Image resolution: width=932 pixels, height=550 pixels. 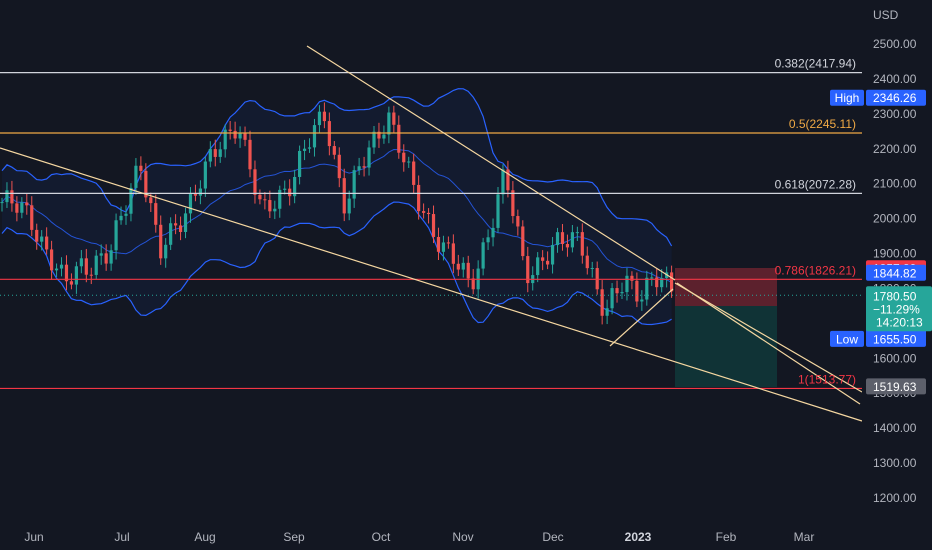 I want to click on stop-loss-zone, so click(x=726, y=287).